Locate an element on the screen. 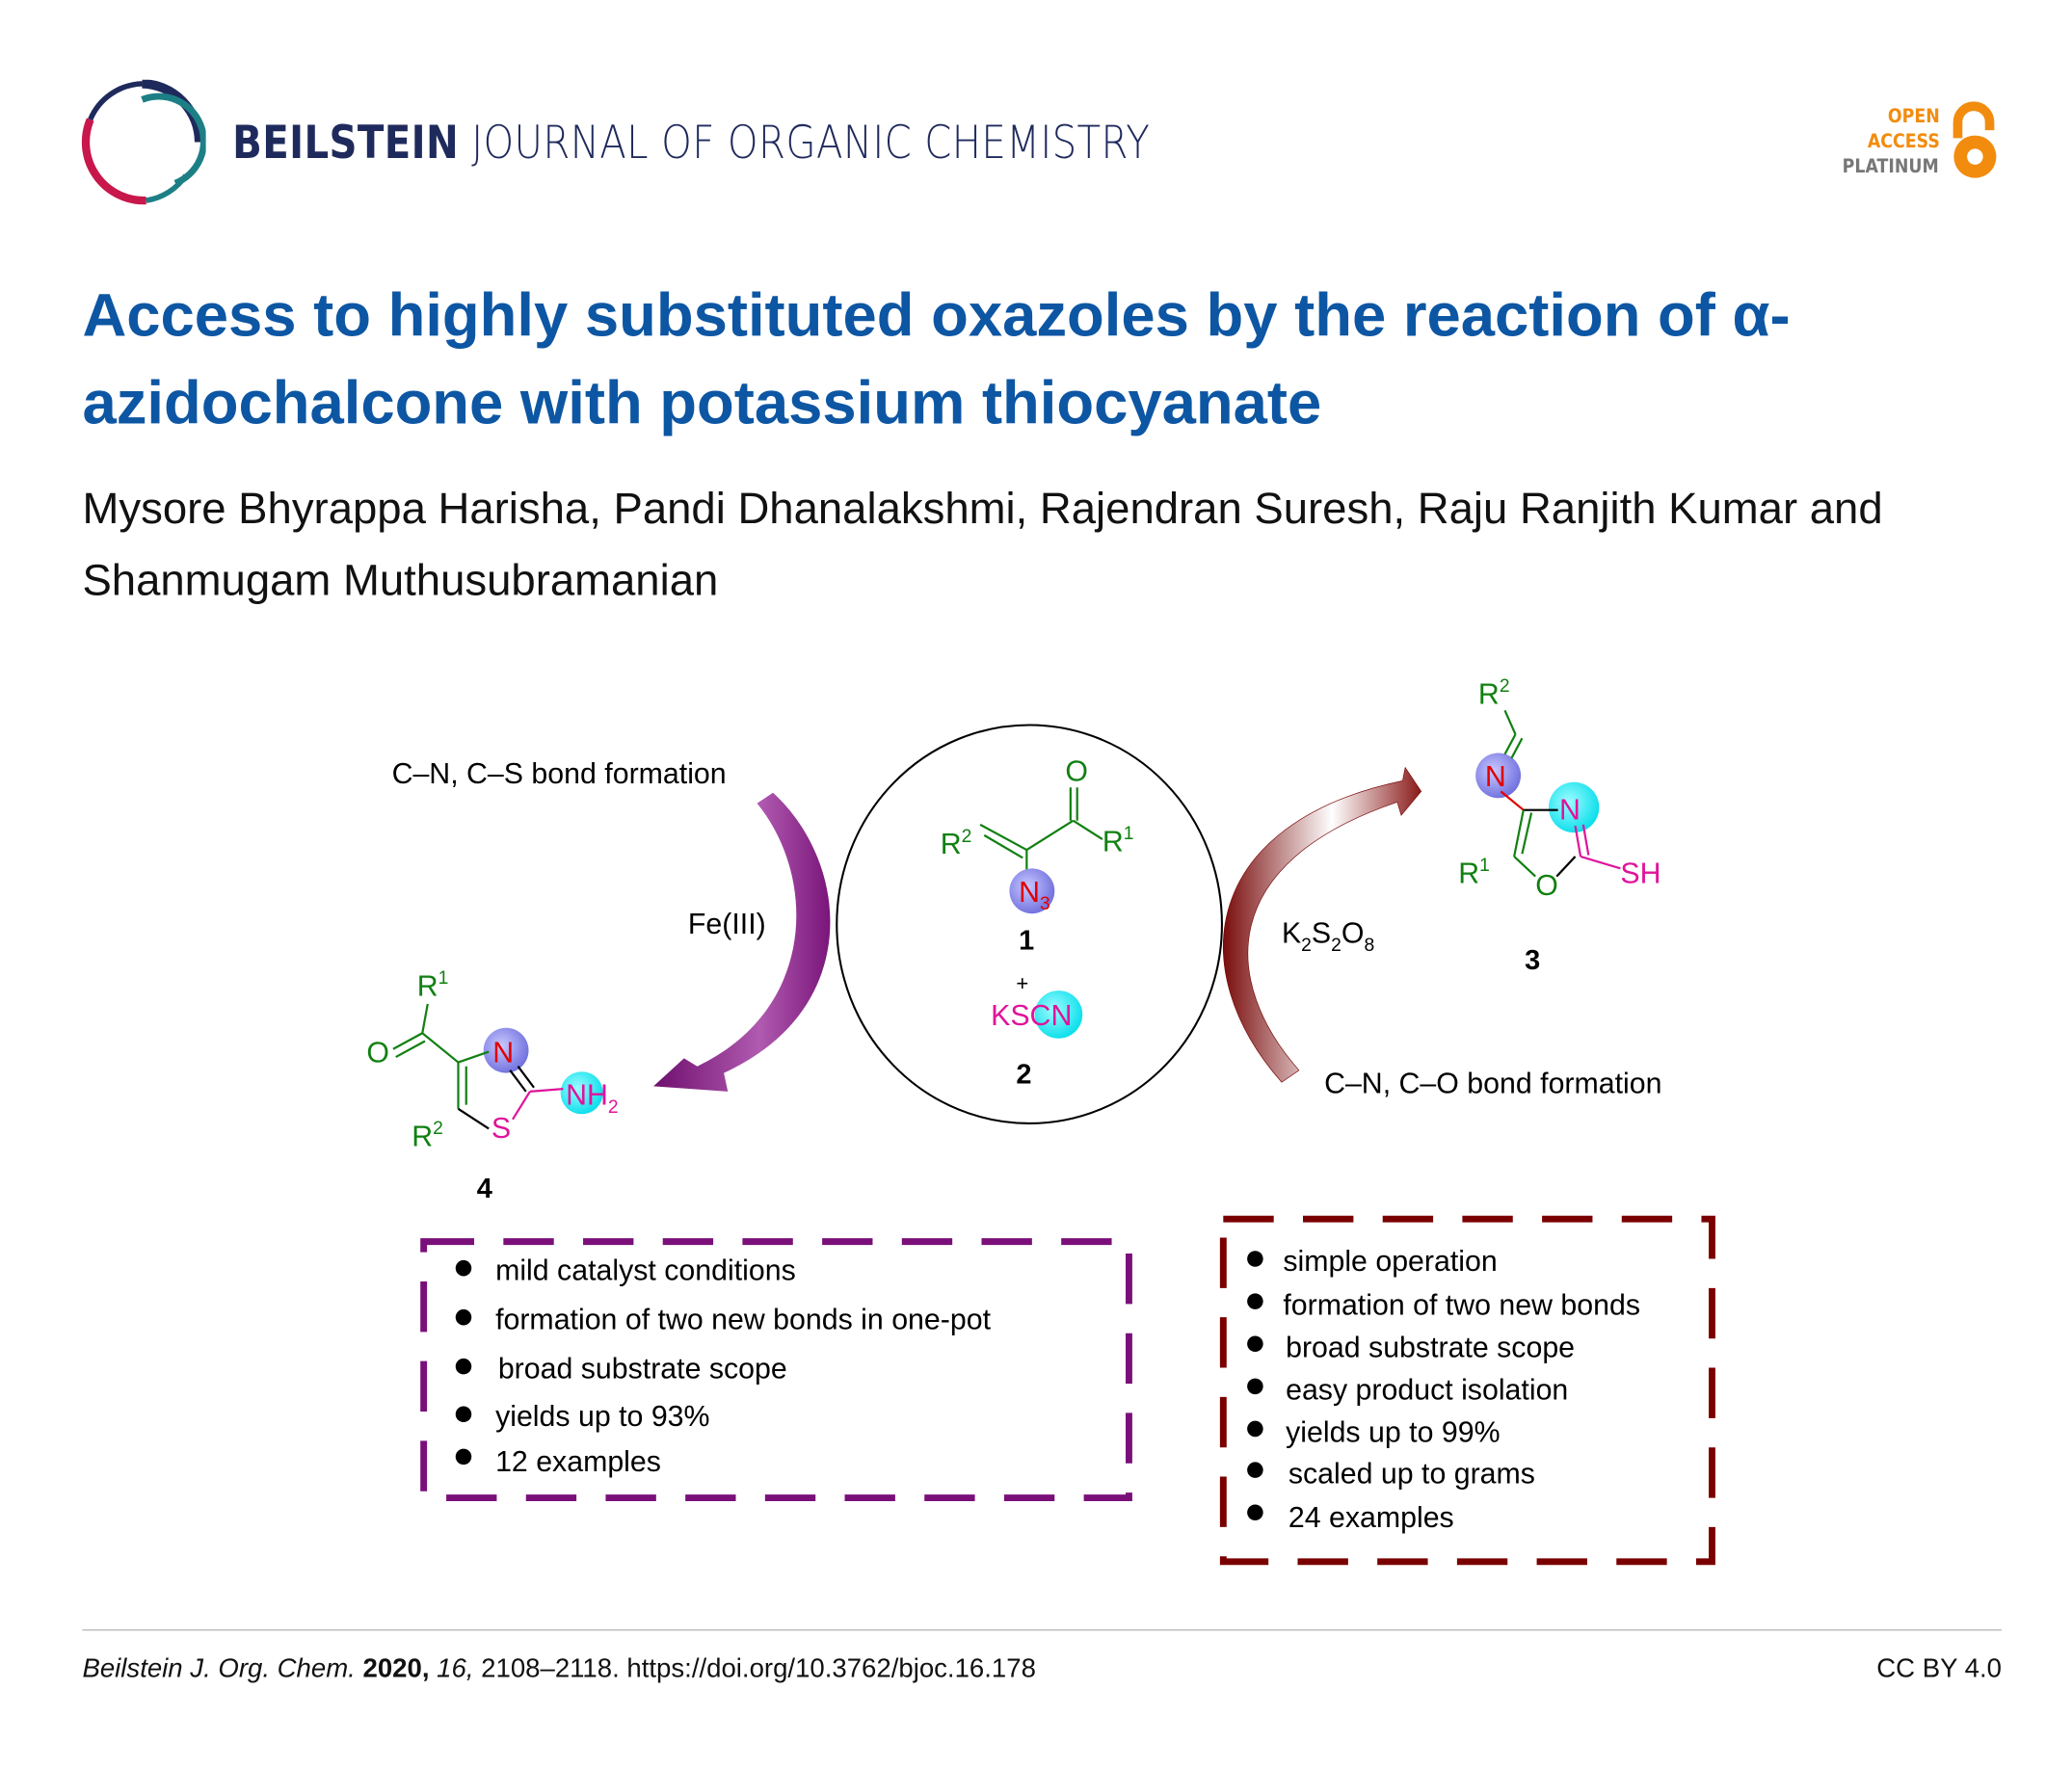  left-bond-label: C–N, C–S bond formation is located at coordinates (559, 774).